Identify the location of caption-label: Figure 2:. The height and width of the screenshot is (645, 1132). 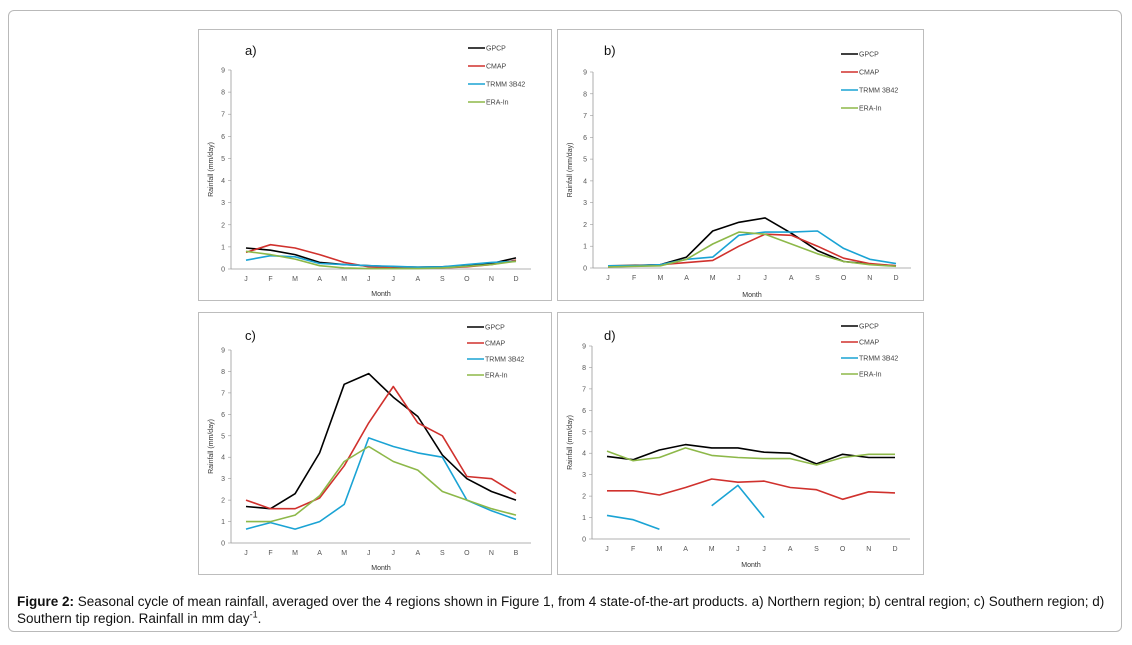
(46, 601).